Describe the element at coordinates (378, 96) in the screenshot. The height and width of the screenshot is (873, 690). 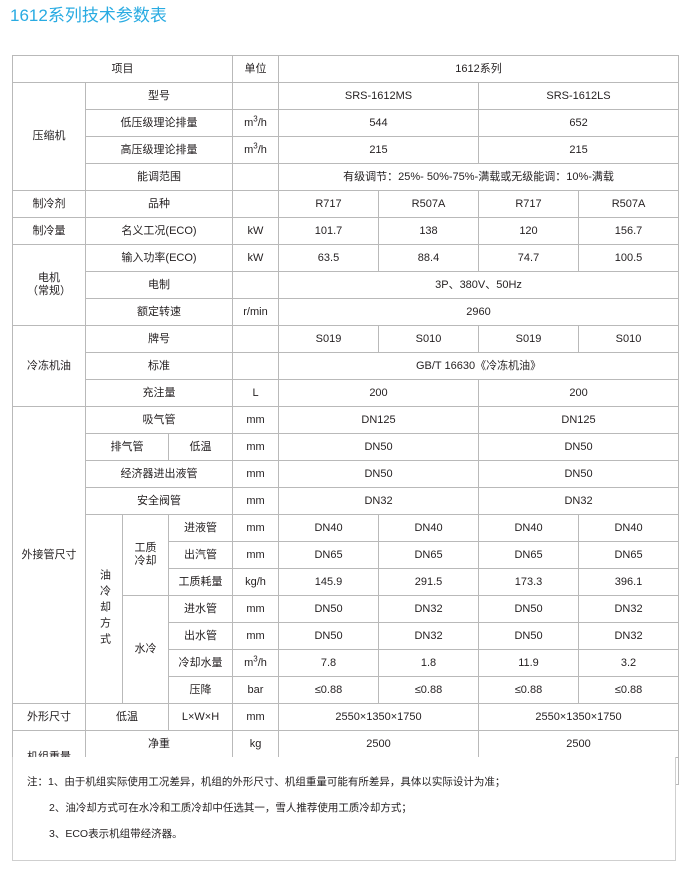
I see `cell-model-ms: SRS-1612MS` at that location.